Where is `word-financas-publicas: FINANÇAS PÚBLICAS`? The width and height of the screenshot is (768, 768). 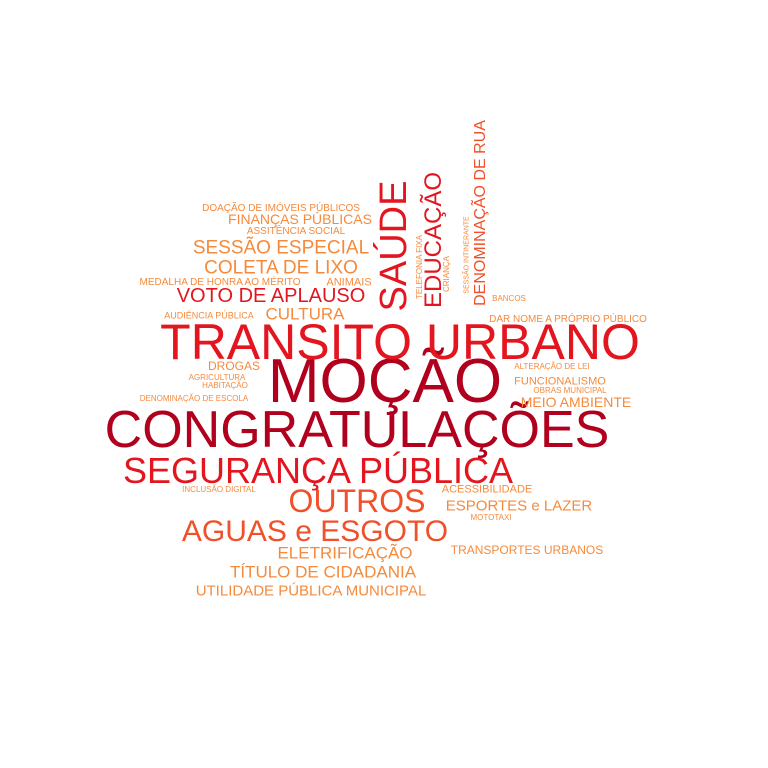
word-financas-publicas: FINANÇAS PÚBLICAS is located at coordinates (300, 219).